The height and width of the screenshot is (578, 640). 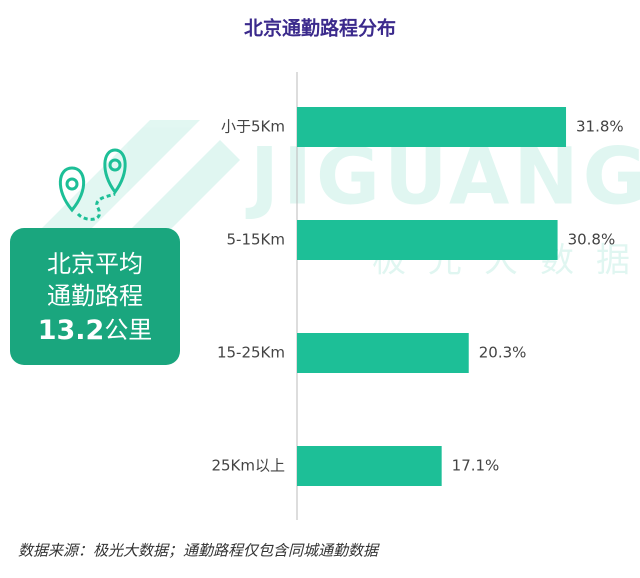 I want to click on annotation-line: 北京平均, so click(x=95, y=264).